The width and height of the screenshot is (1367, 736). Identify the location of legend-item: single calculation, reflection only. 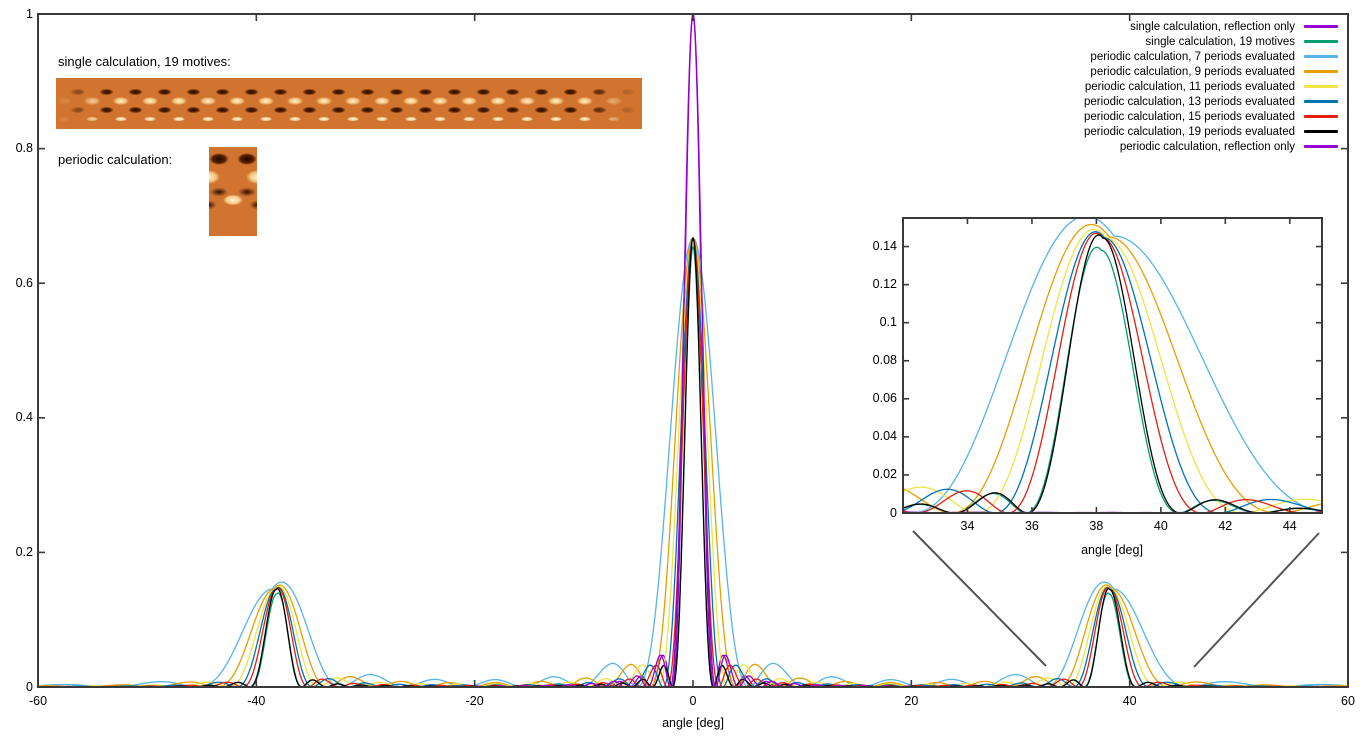
(1211, 26).